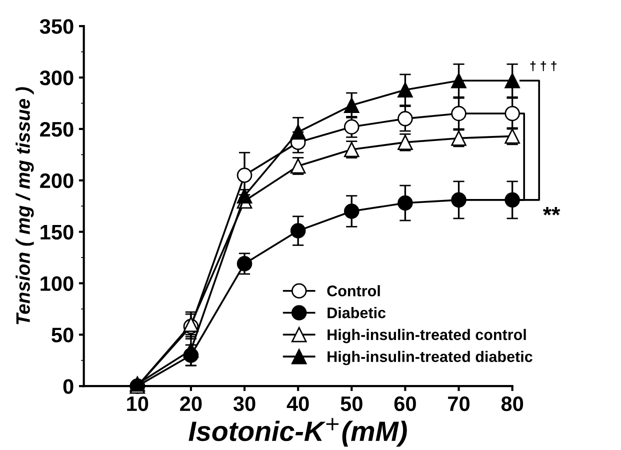 The image size is (621, 450). I want to click on y-tick-label: 300, so click(57, 78).